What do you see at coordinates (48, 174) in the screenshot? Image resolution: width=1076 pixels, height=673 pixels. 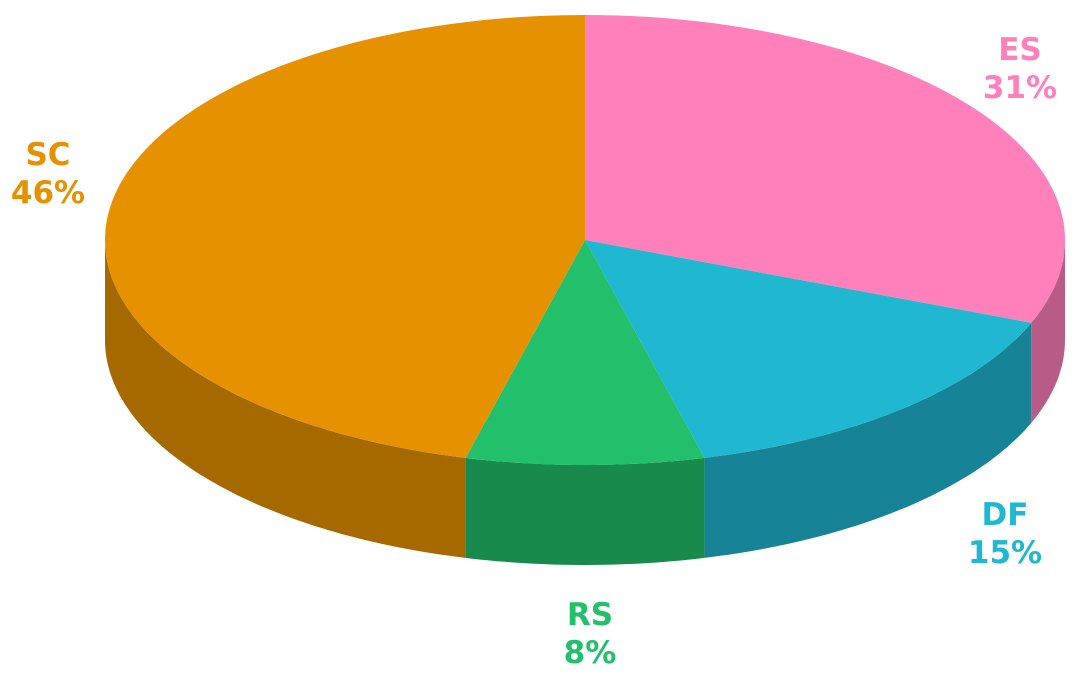 I see `slice-label: SC 46%` at bounding box center [48, 174].